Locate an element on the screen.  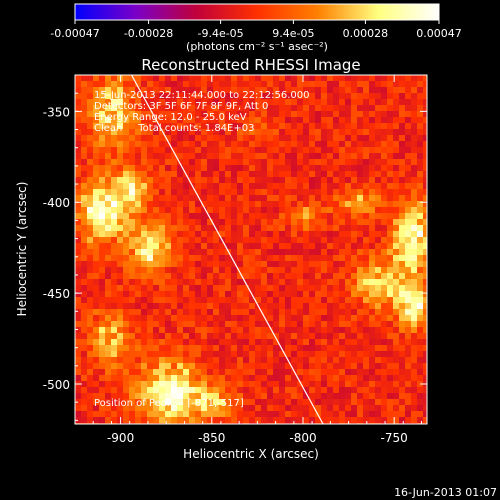
x-axis-label: Heliocentric X (arcsec) is located at coordinates (251, 454).